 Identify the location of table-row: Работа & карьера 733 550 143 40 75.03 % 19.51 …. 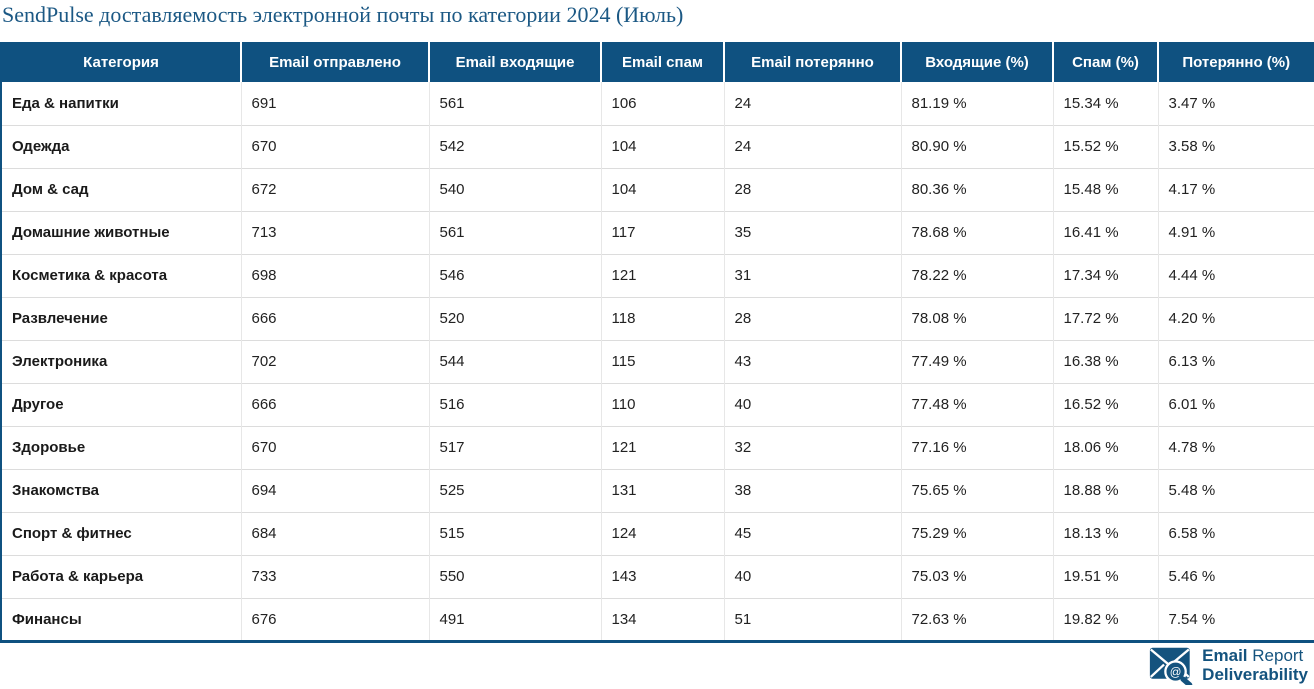
(657, 576).